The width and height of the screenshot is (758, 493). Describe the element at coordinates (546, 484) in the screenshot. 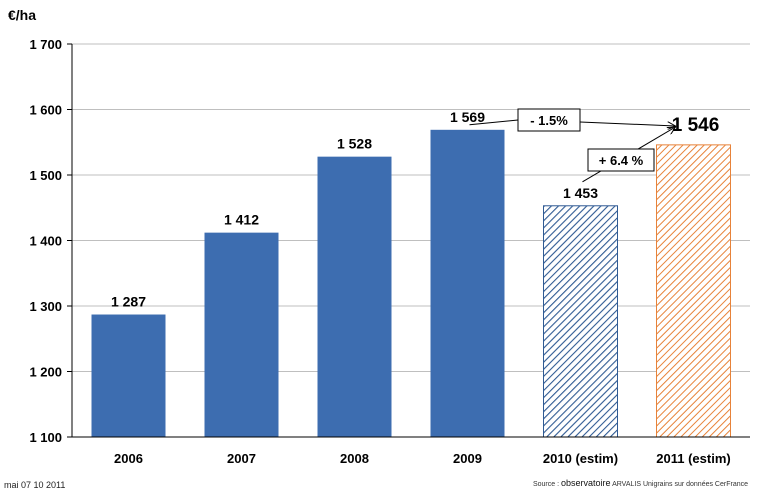

I see `source-prefix: Source :` at that location.